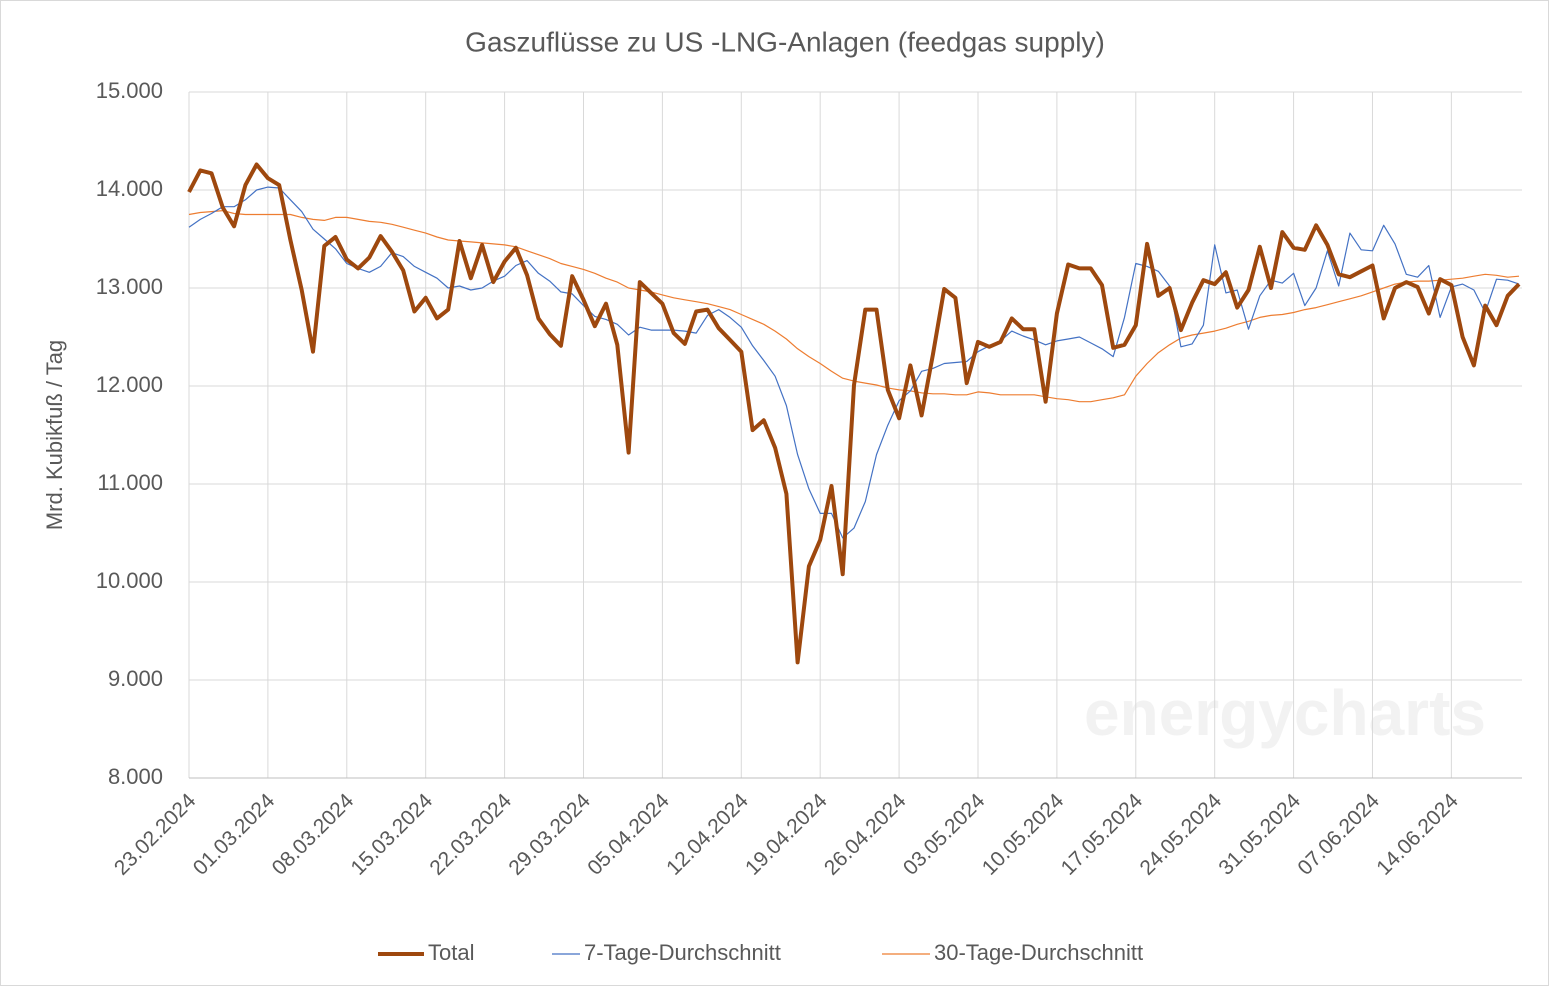 The height and width of the screenshot is (986, 1549). I want to click on y-tick-label: 8.000, so click(135, 776).